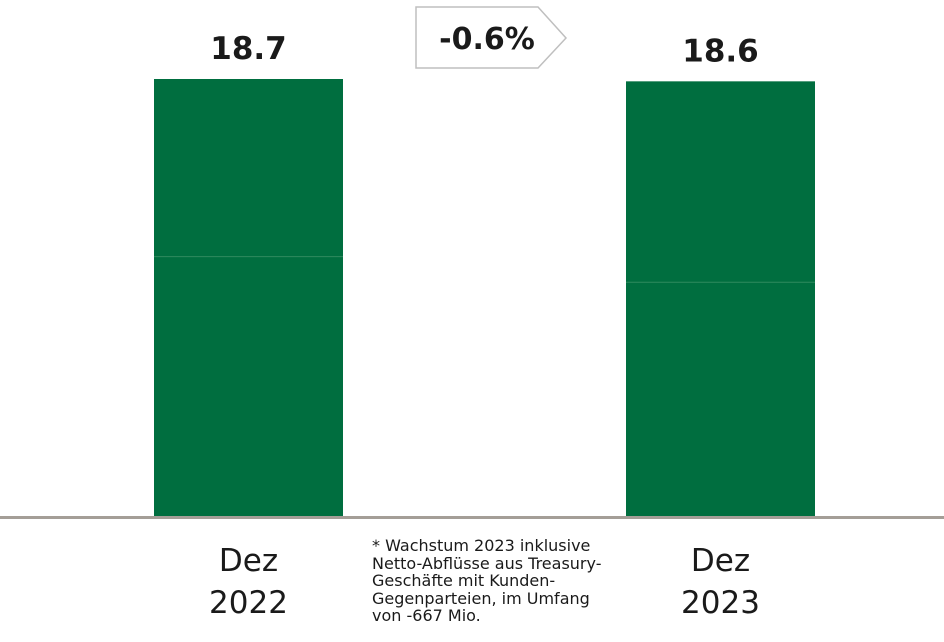 The width and height of the screenshot is (944, 642). What do you see at coordinates (248, 582) in the screenshot?
I see `category-label: Dez 2022` at bounding box center [248, 582].